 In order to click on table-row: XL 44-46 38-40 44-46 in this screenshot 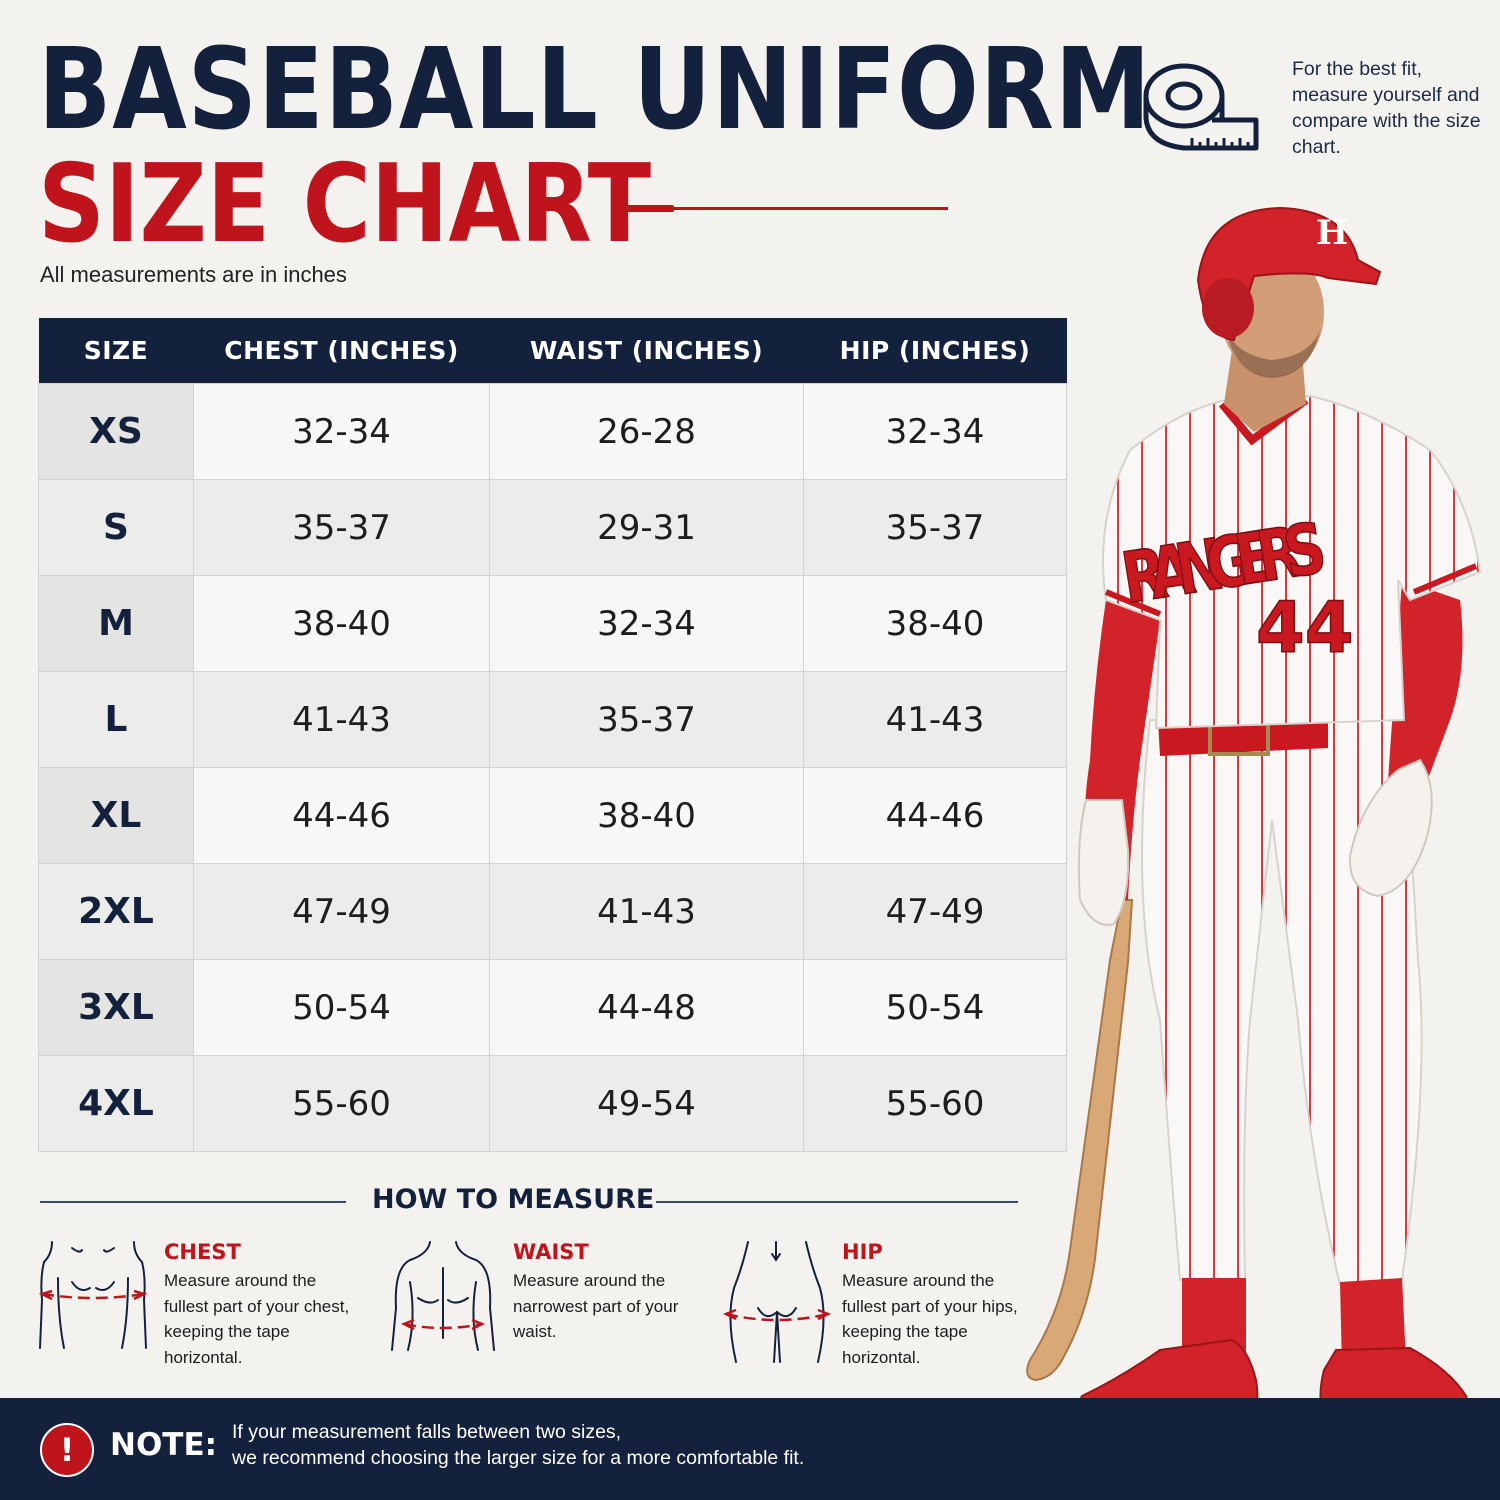, I will do `click(552, 815)`.